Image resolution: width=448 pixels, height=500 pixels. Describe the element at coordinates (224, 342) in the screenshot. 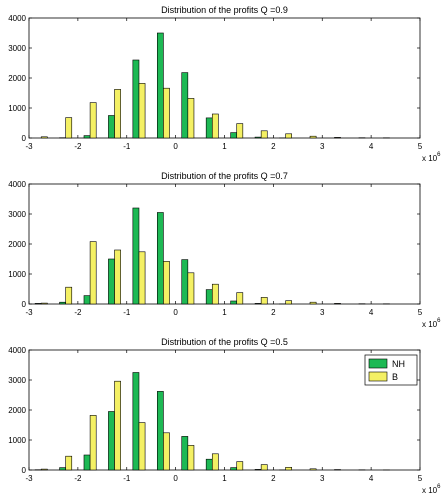

I see `chart-title: Distribution of the profits Q =0.5` at that location.